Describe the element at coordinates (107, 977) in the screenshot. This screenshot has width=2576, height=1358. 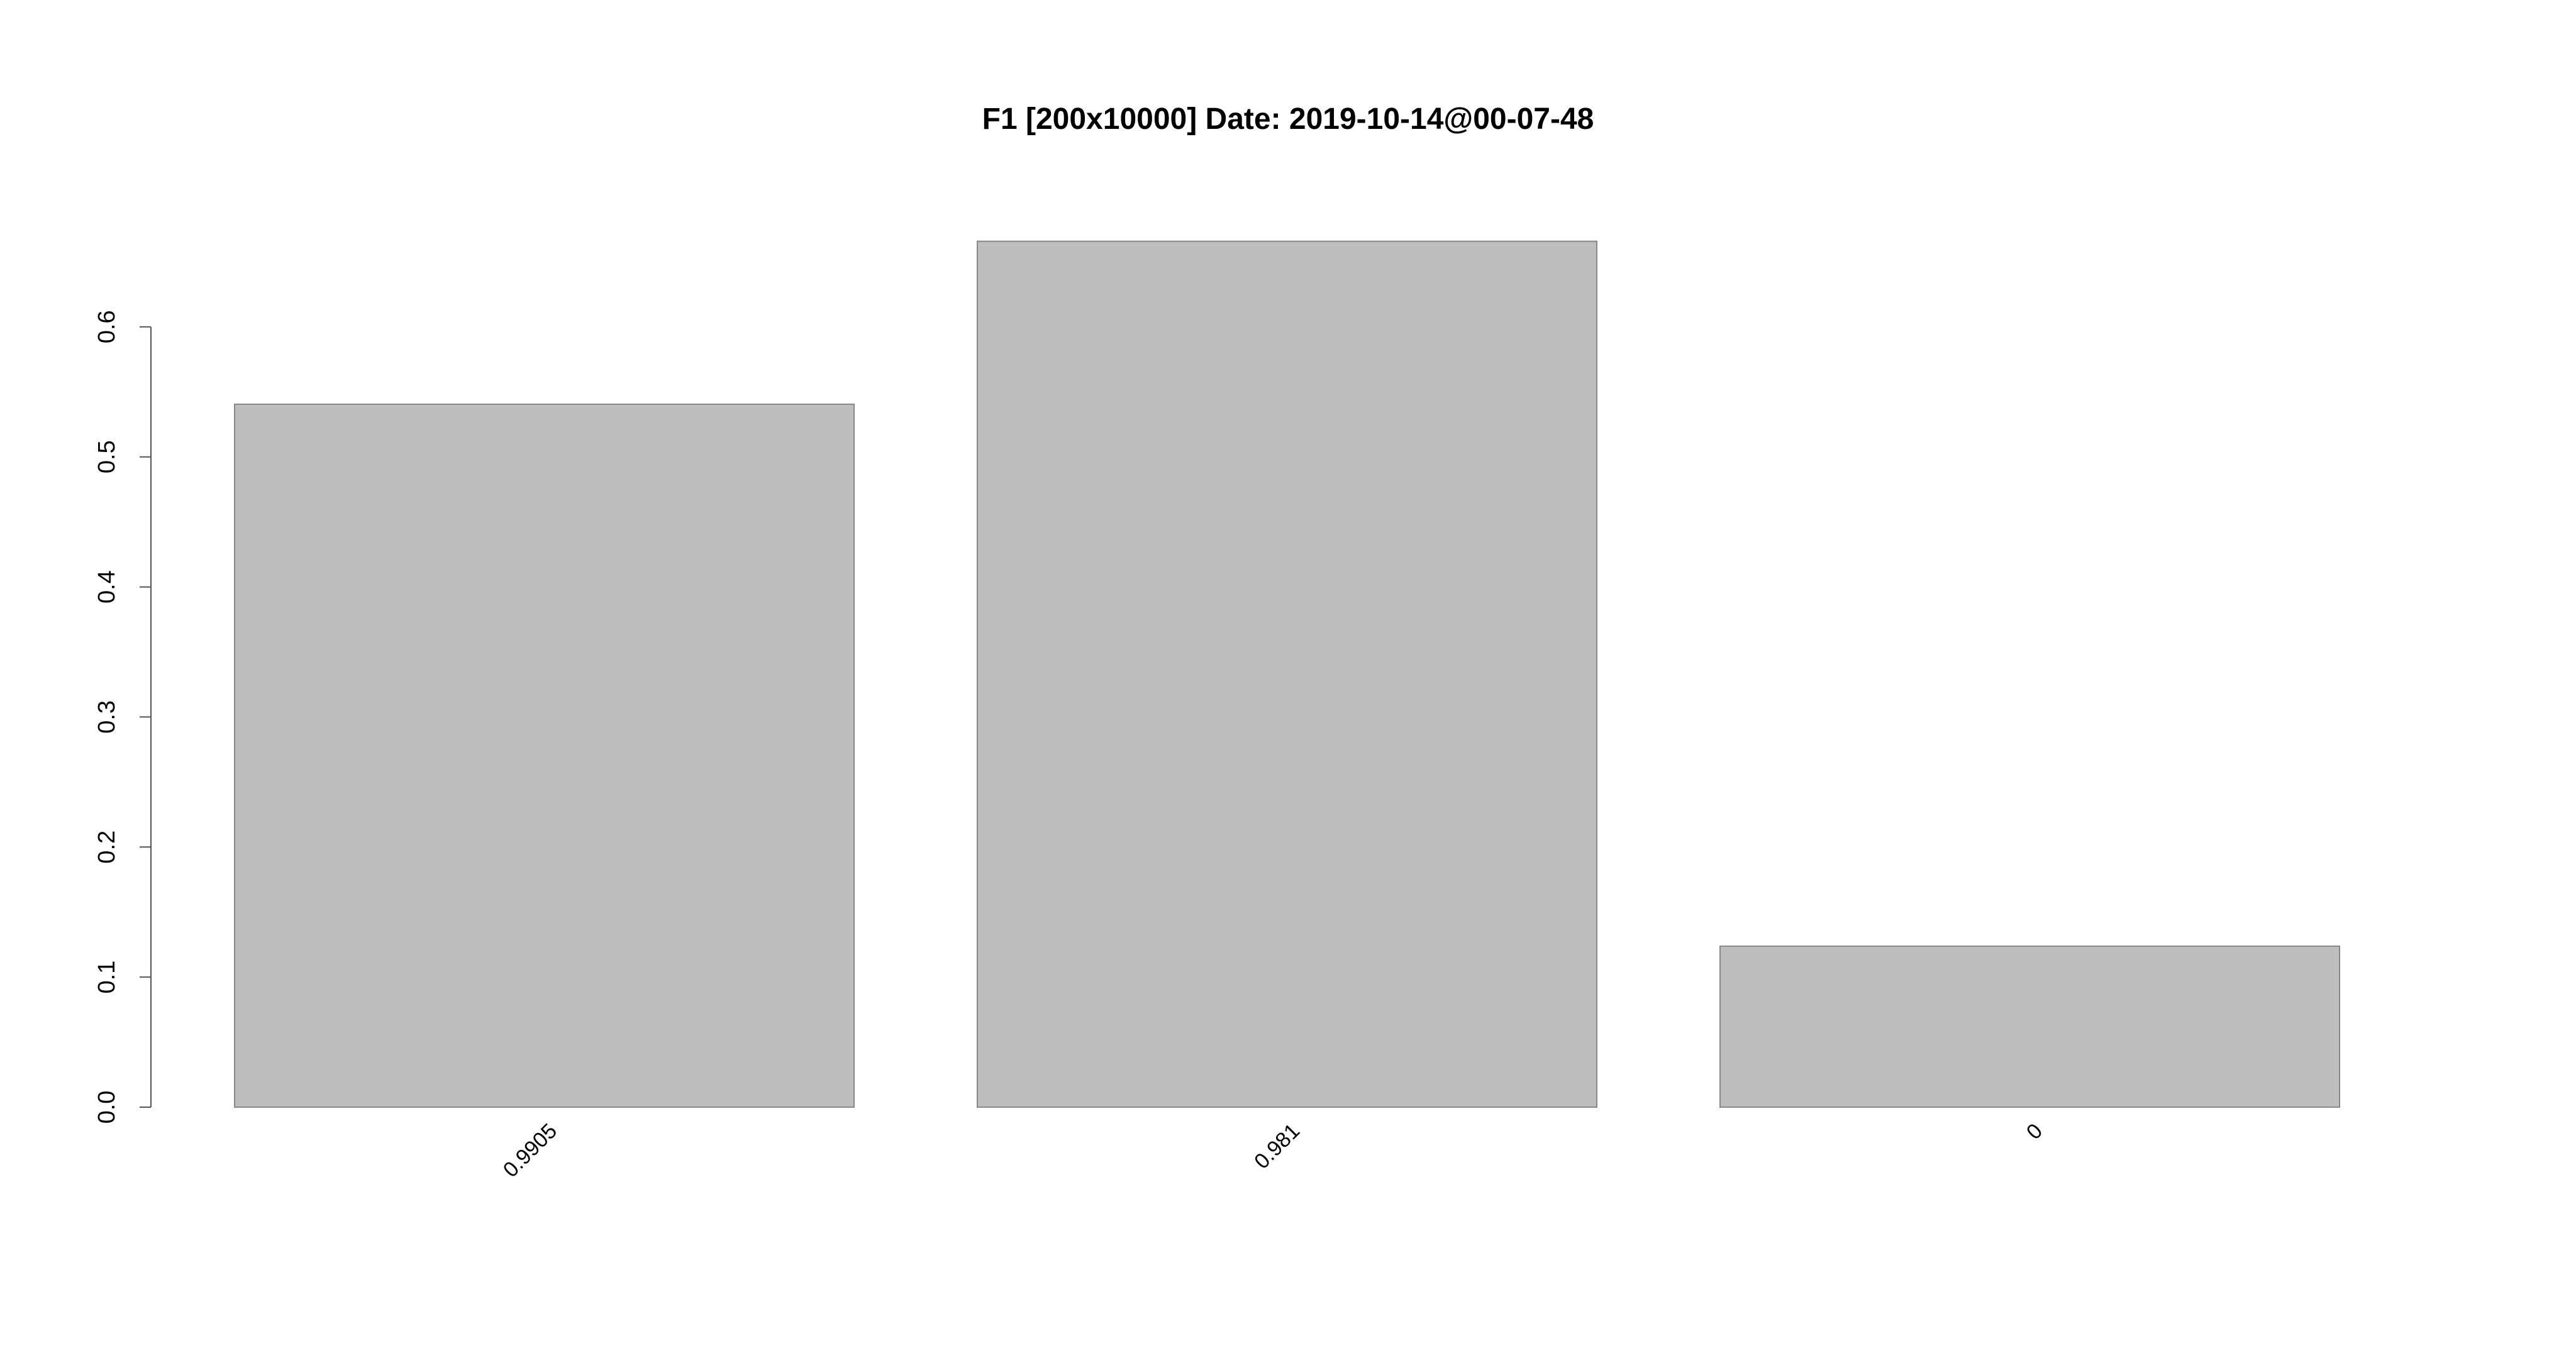
I see `y-tick-label: 0.1` at that location.